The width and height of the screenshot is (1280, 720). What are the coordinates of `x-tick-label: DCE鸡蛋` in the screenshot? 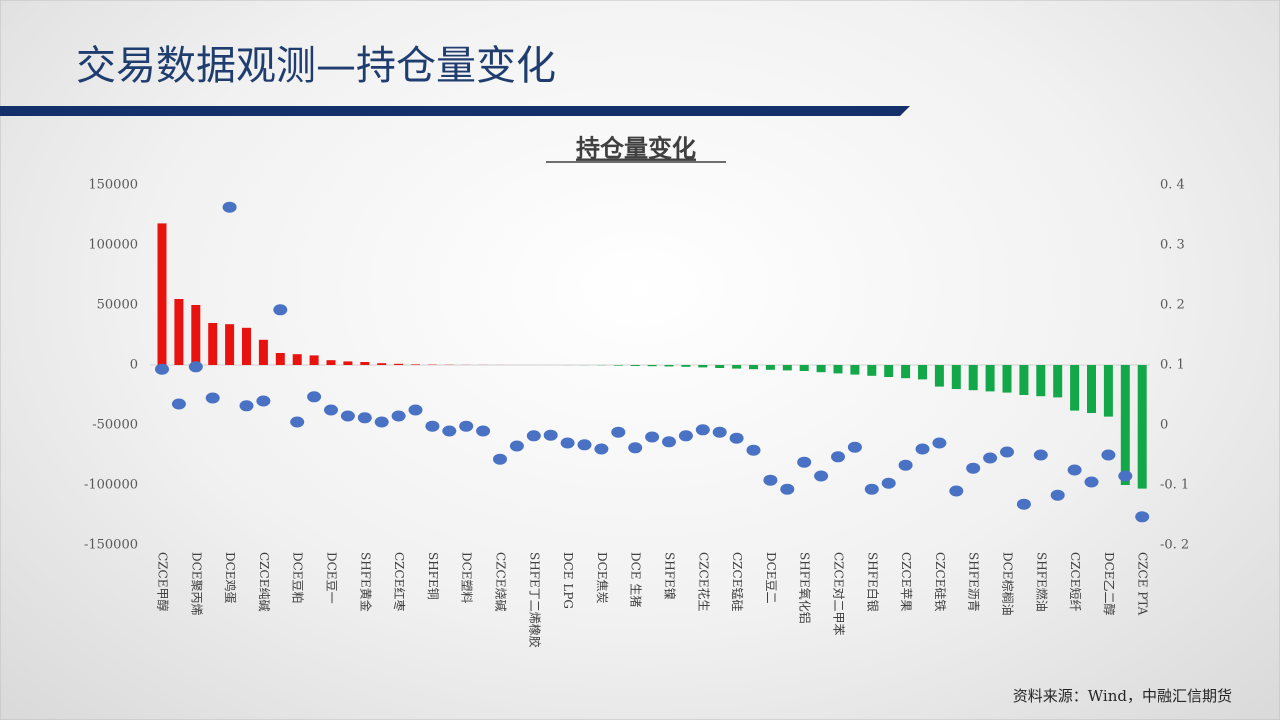 It's located at (230, 578).